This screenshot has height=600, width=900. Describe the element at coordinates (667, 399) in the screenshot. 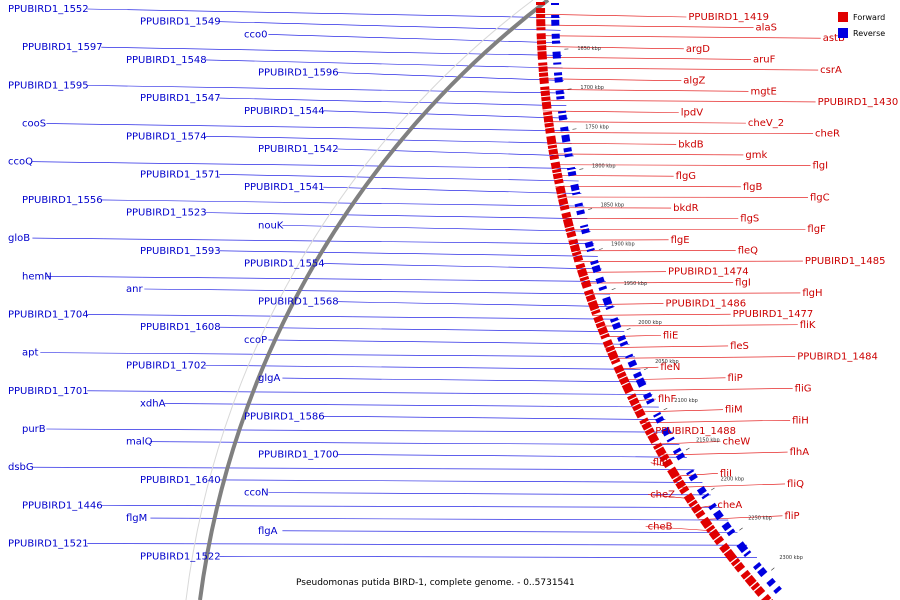

I see `forward-gene-label: flhF` at that location.